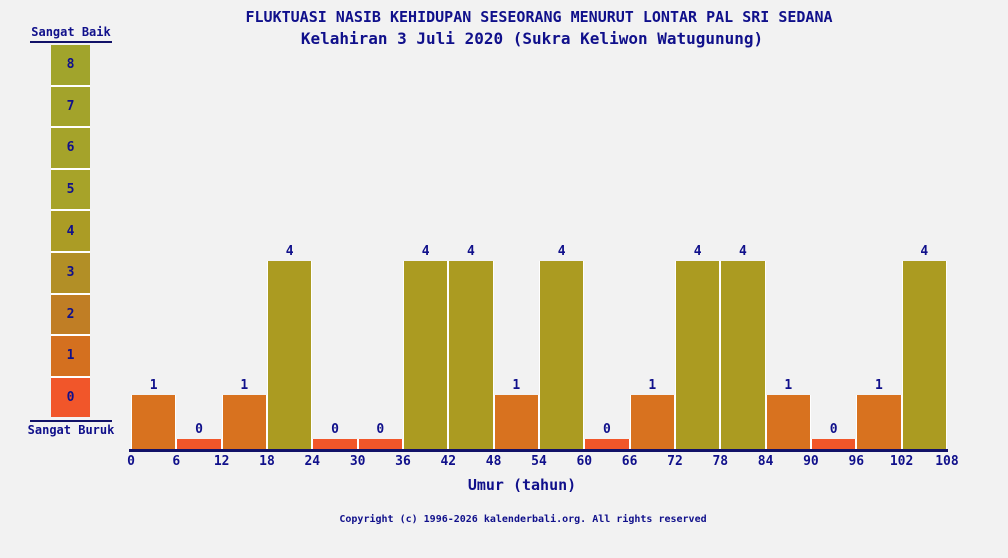  Describe the element at coordinates (765, 461) in the screenshot. I see `x-tick-84: 84` at that location.